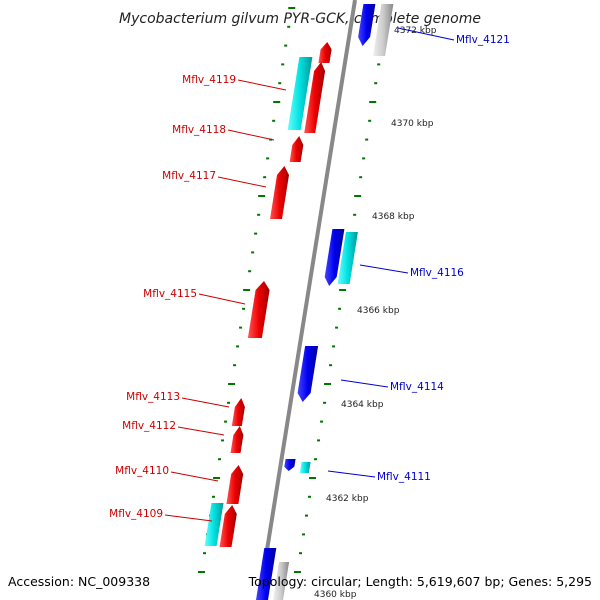 The image size is (600, 600). I want to click on kbp-label-4372: 4372 kbp, so click(415, 31).